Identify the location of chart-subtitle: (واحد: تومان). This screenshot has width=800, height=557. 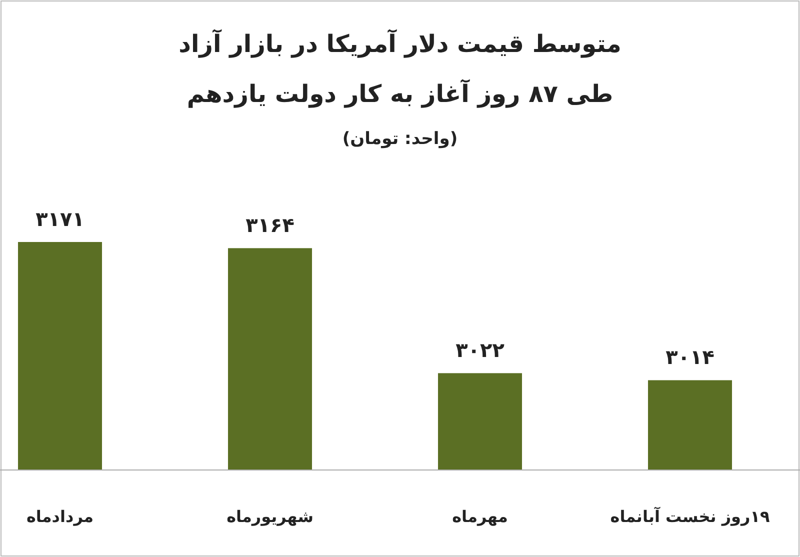
(400, 139).